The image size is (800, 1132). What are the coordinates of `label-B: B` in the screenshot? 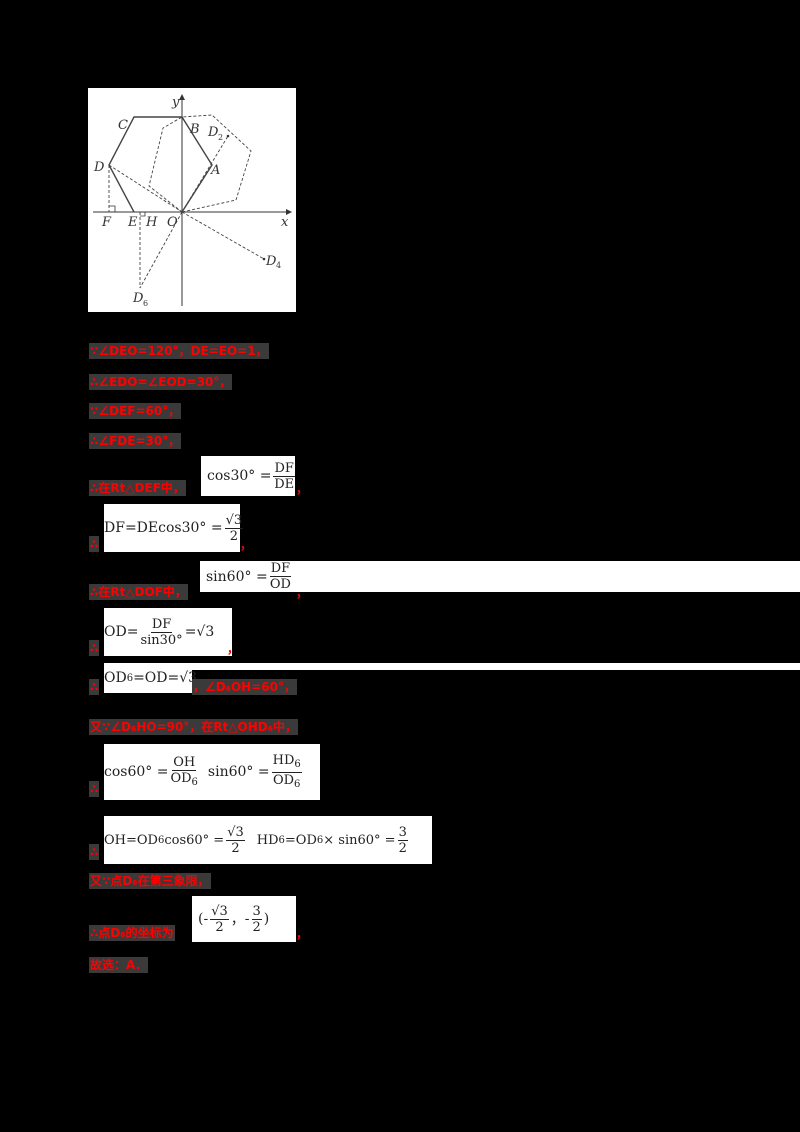 It's located at (194, 129).